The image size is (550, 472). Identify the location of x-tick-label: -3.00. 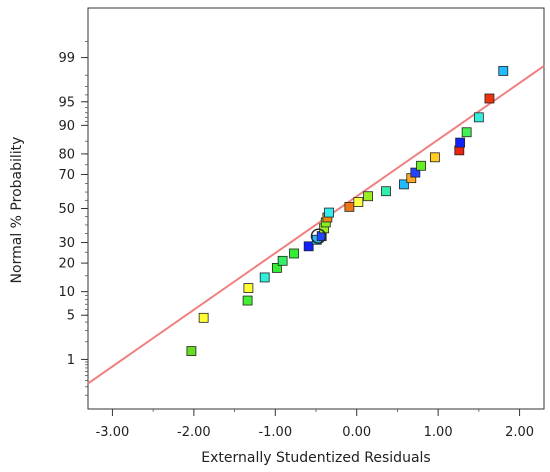
(113, 432).